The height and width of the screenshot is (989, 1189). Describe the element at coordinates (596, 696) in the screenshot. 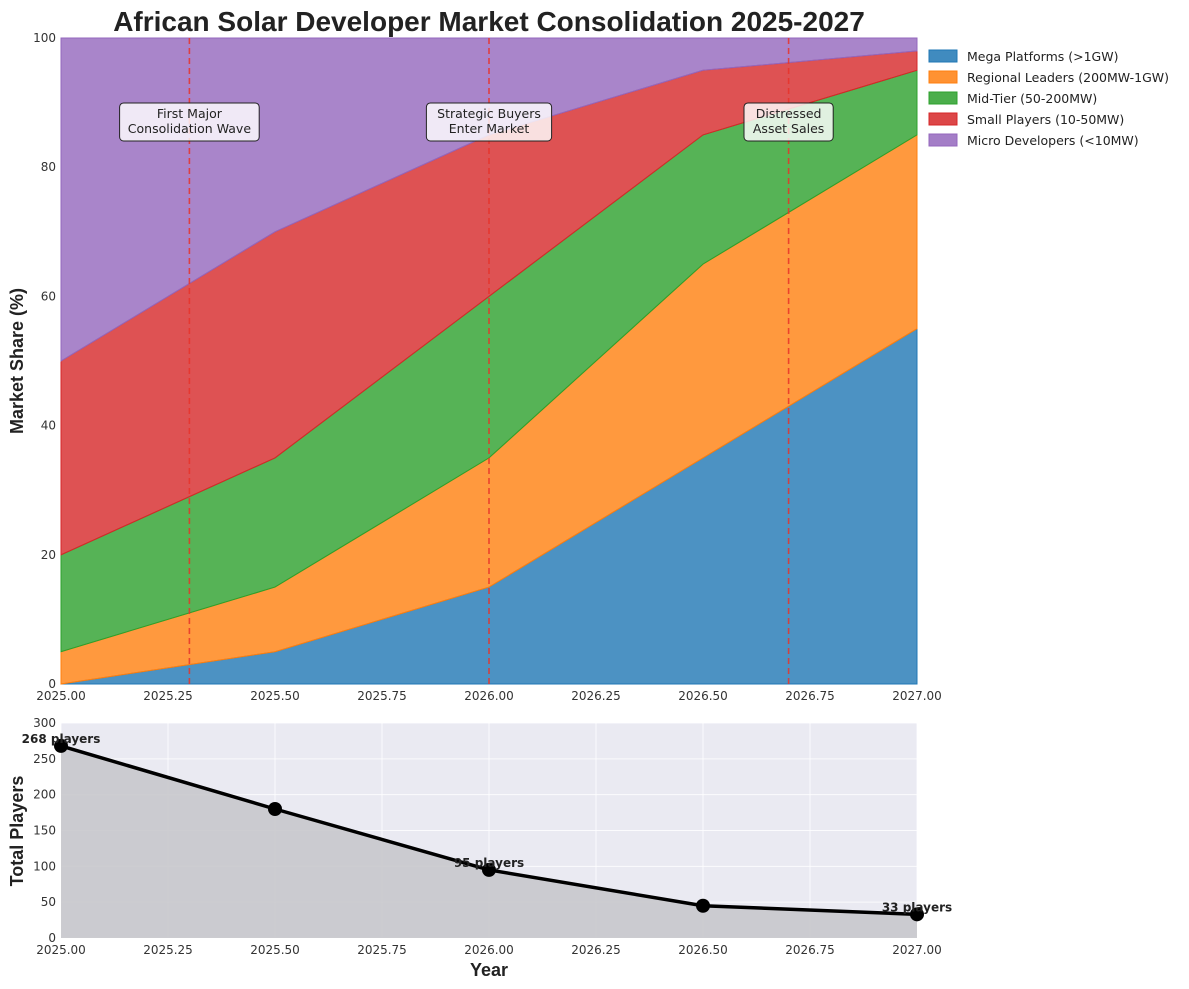

I see `top-x-tick-label: 2026.25` at that location.